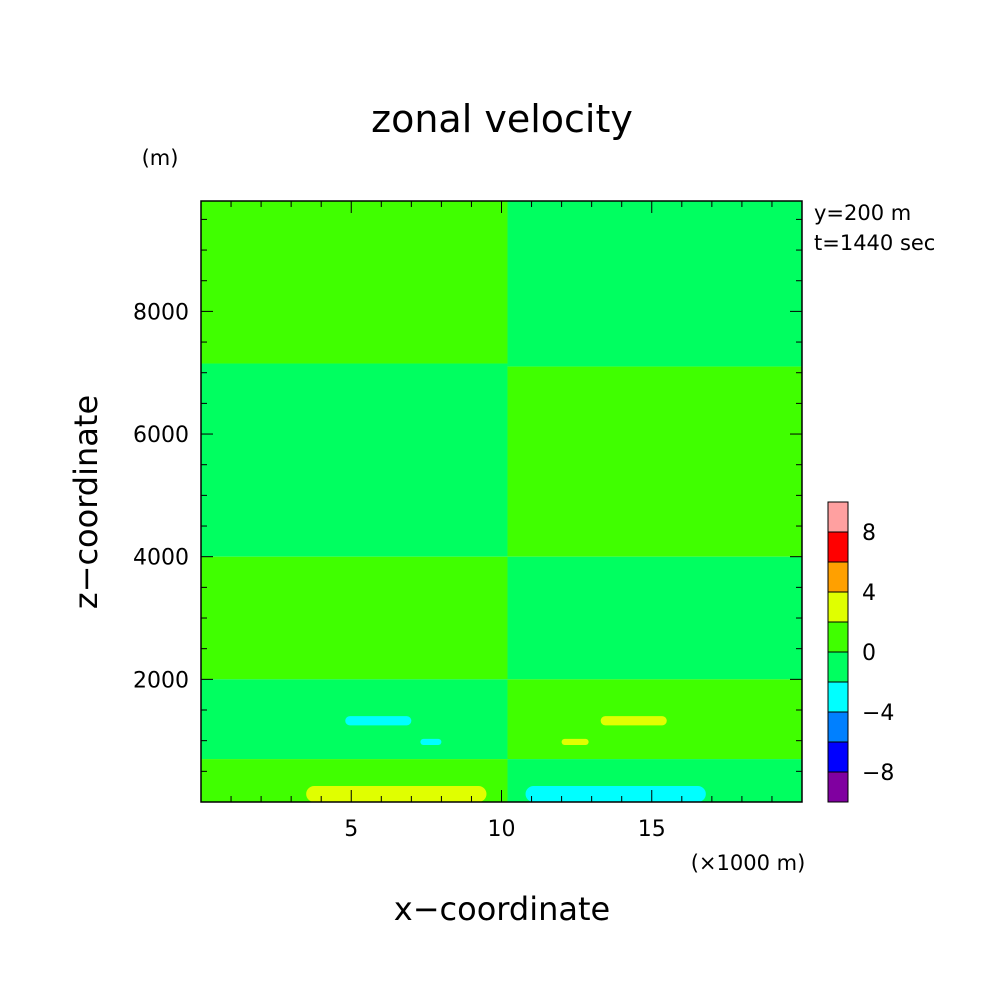 The image size is (1004, 1004). Describe the element at coordinates (652, 829) in the screenshot. I see `x-tick-label: 15` at that location.